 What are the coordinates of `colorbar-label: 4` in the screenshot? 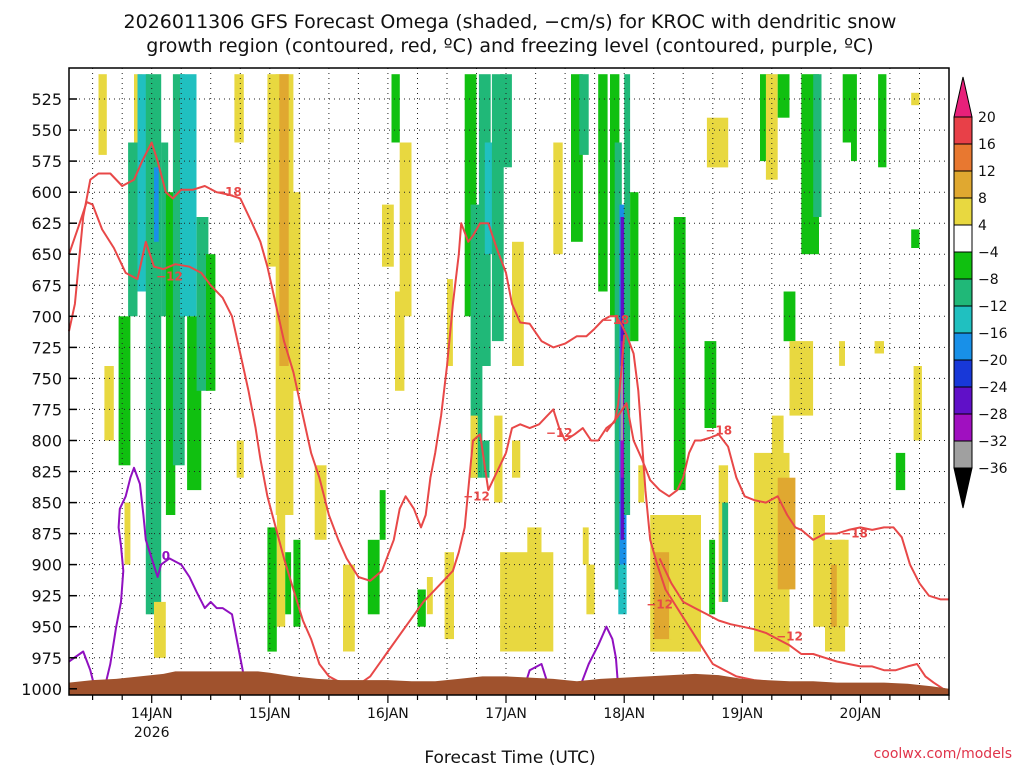 It's located at (982, 226).